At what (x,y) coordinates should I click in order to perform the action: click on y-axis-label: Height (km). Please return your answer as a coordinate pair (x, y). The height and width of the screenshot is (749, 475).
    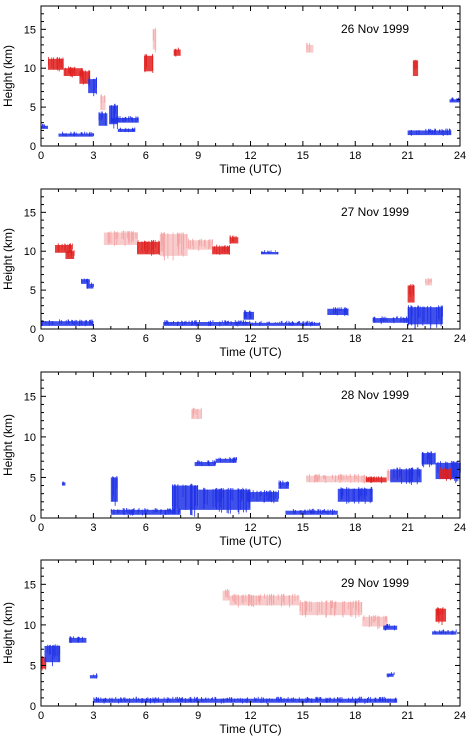
    Looking at the image, I should click on (8, 445).